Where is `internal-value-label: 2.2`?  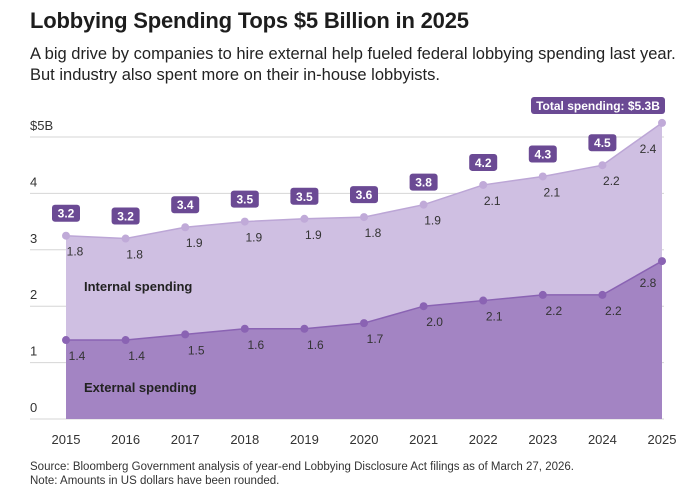
internal-value-label: 2.2 is located at coordinates (611, 181).